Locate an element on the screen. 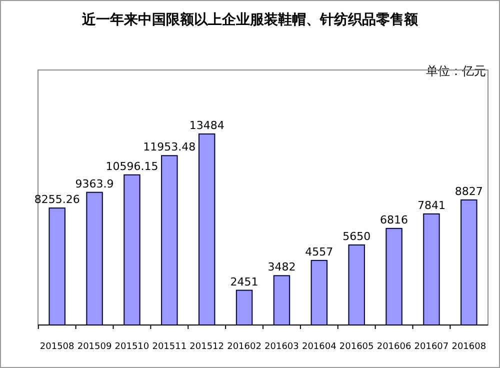 Image resolution: width=500 pixels, height=368 pixels. x-tick-label: 201603 is located at coordinates (281, 347).